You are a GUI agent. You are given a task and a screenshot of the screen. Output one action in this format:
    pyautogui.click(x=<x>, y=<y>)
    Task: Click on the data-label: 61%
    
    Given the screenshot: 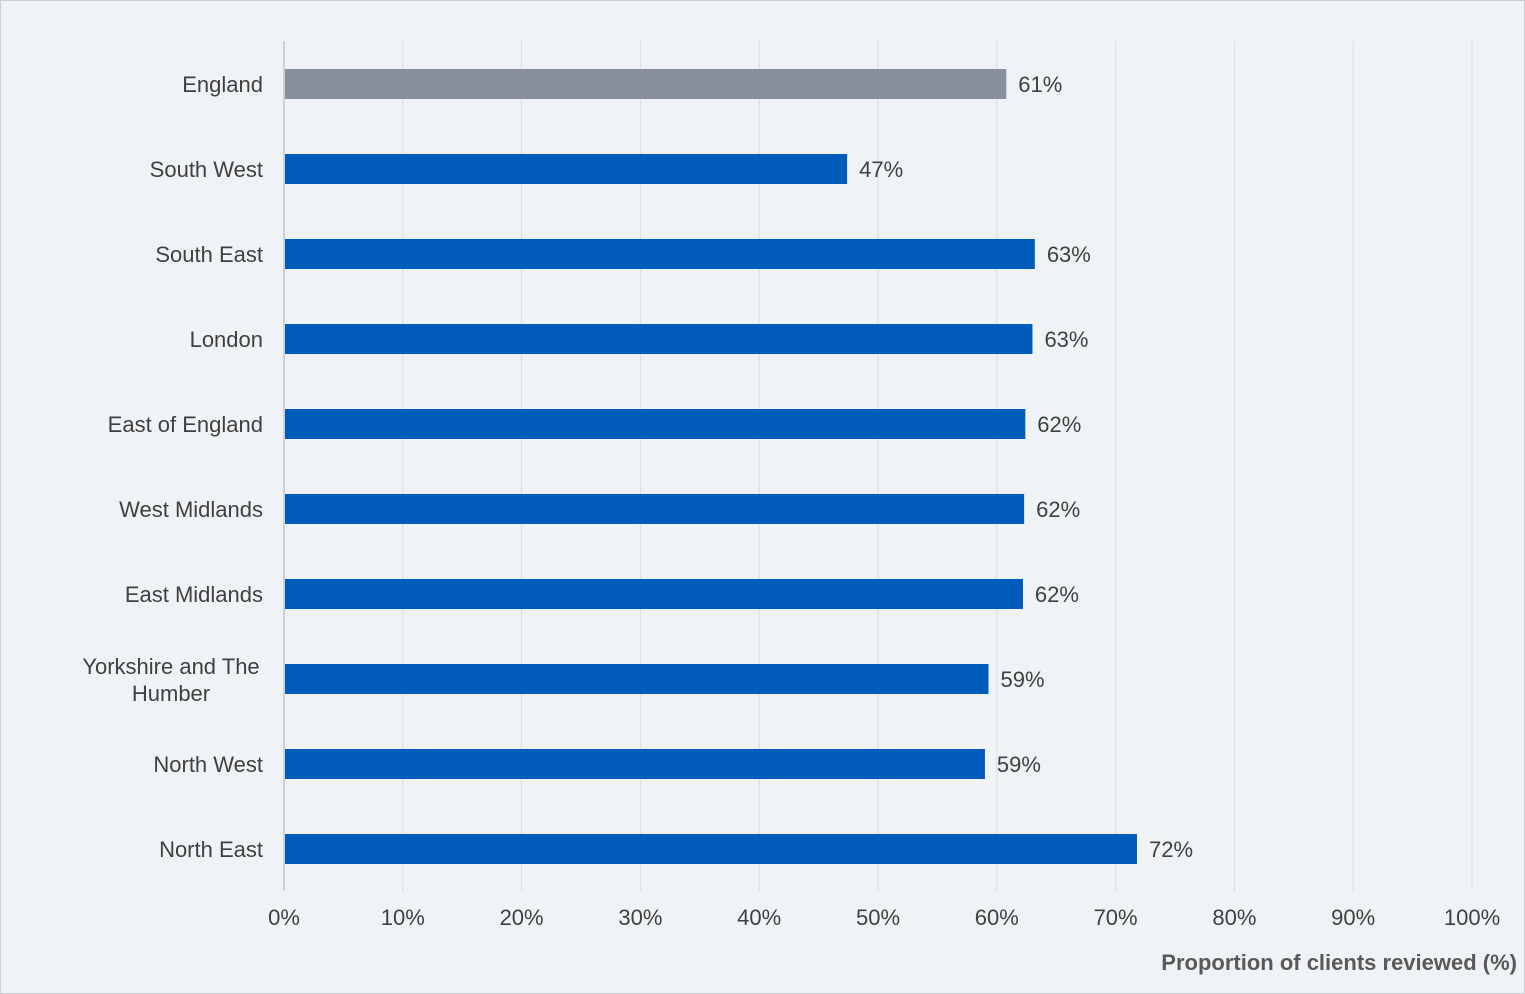 What is the action you would take?
    pyautogui.click(x=1040, y=84)
    